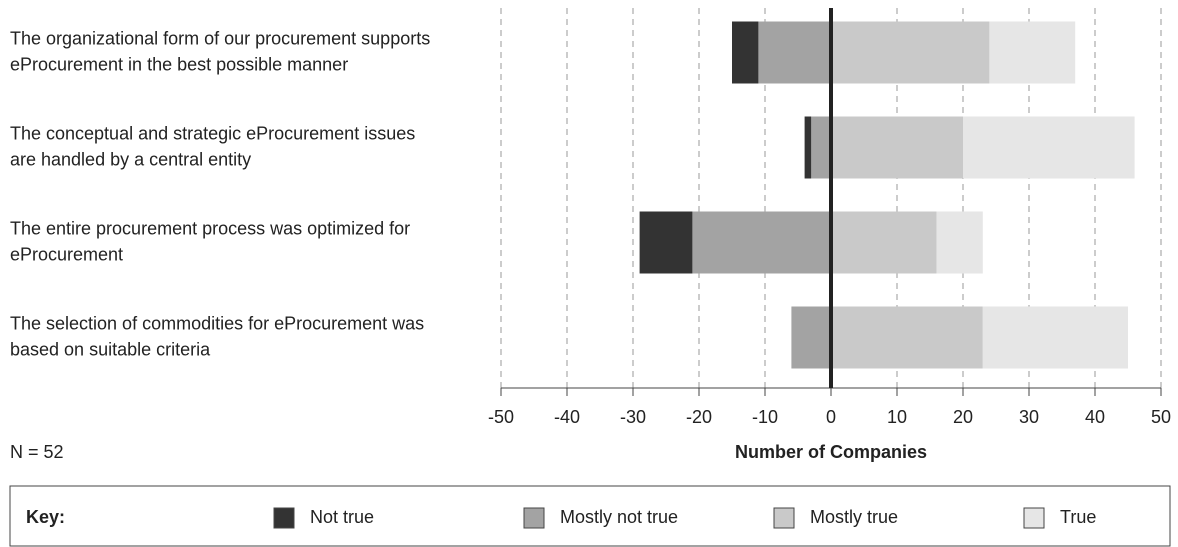  I want to click on legend-label: Not true, so click(342, 517).